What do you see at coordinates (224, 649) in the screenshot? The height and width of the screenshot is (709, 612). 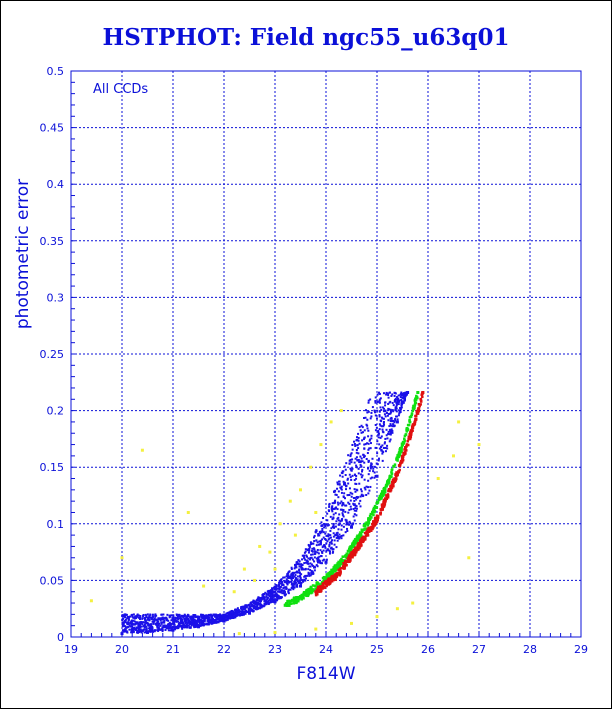 I see `x-tick-label: 22` at bounding box center [224, 649].